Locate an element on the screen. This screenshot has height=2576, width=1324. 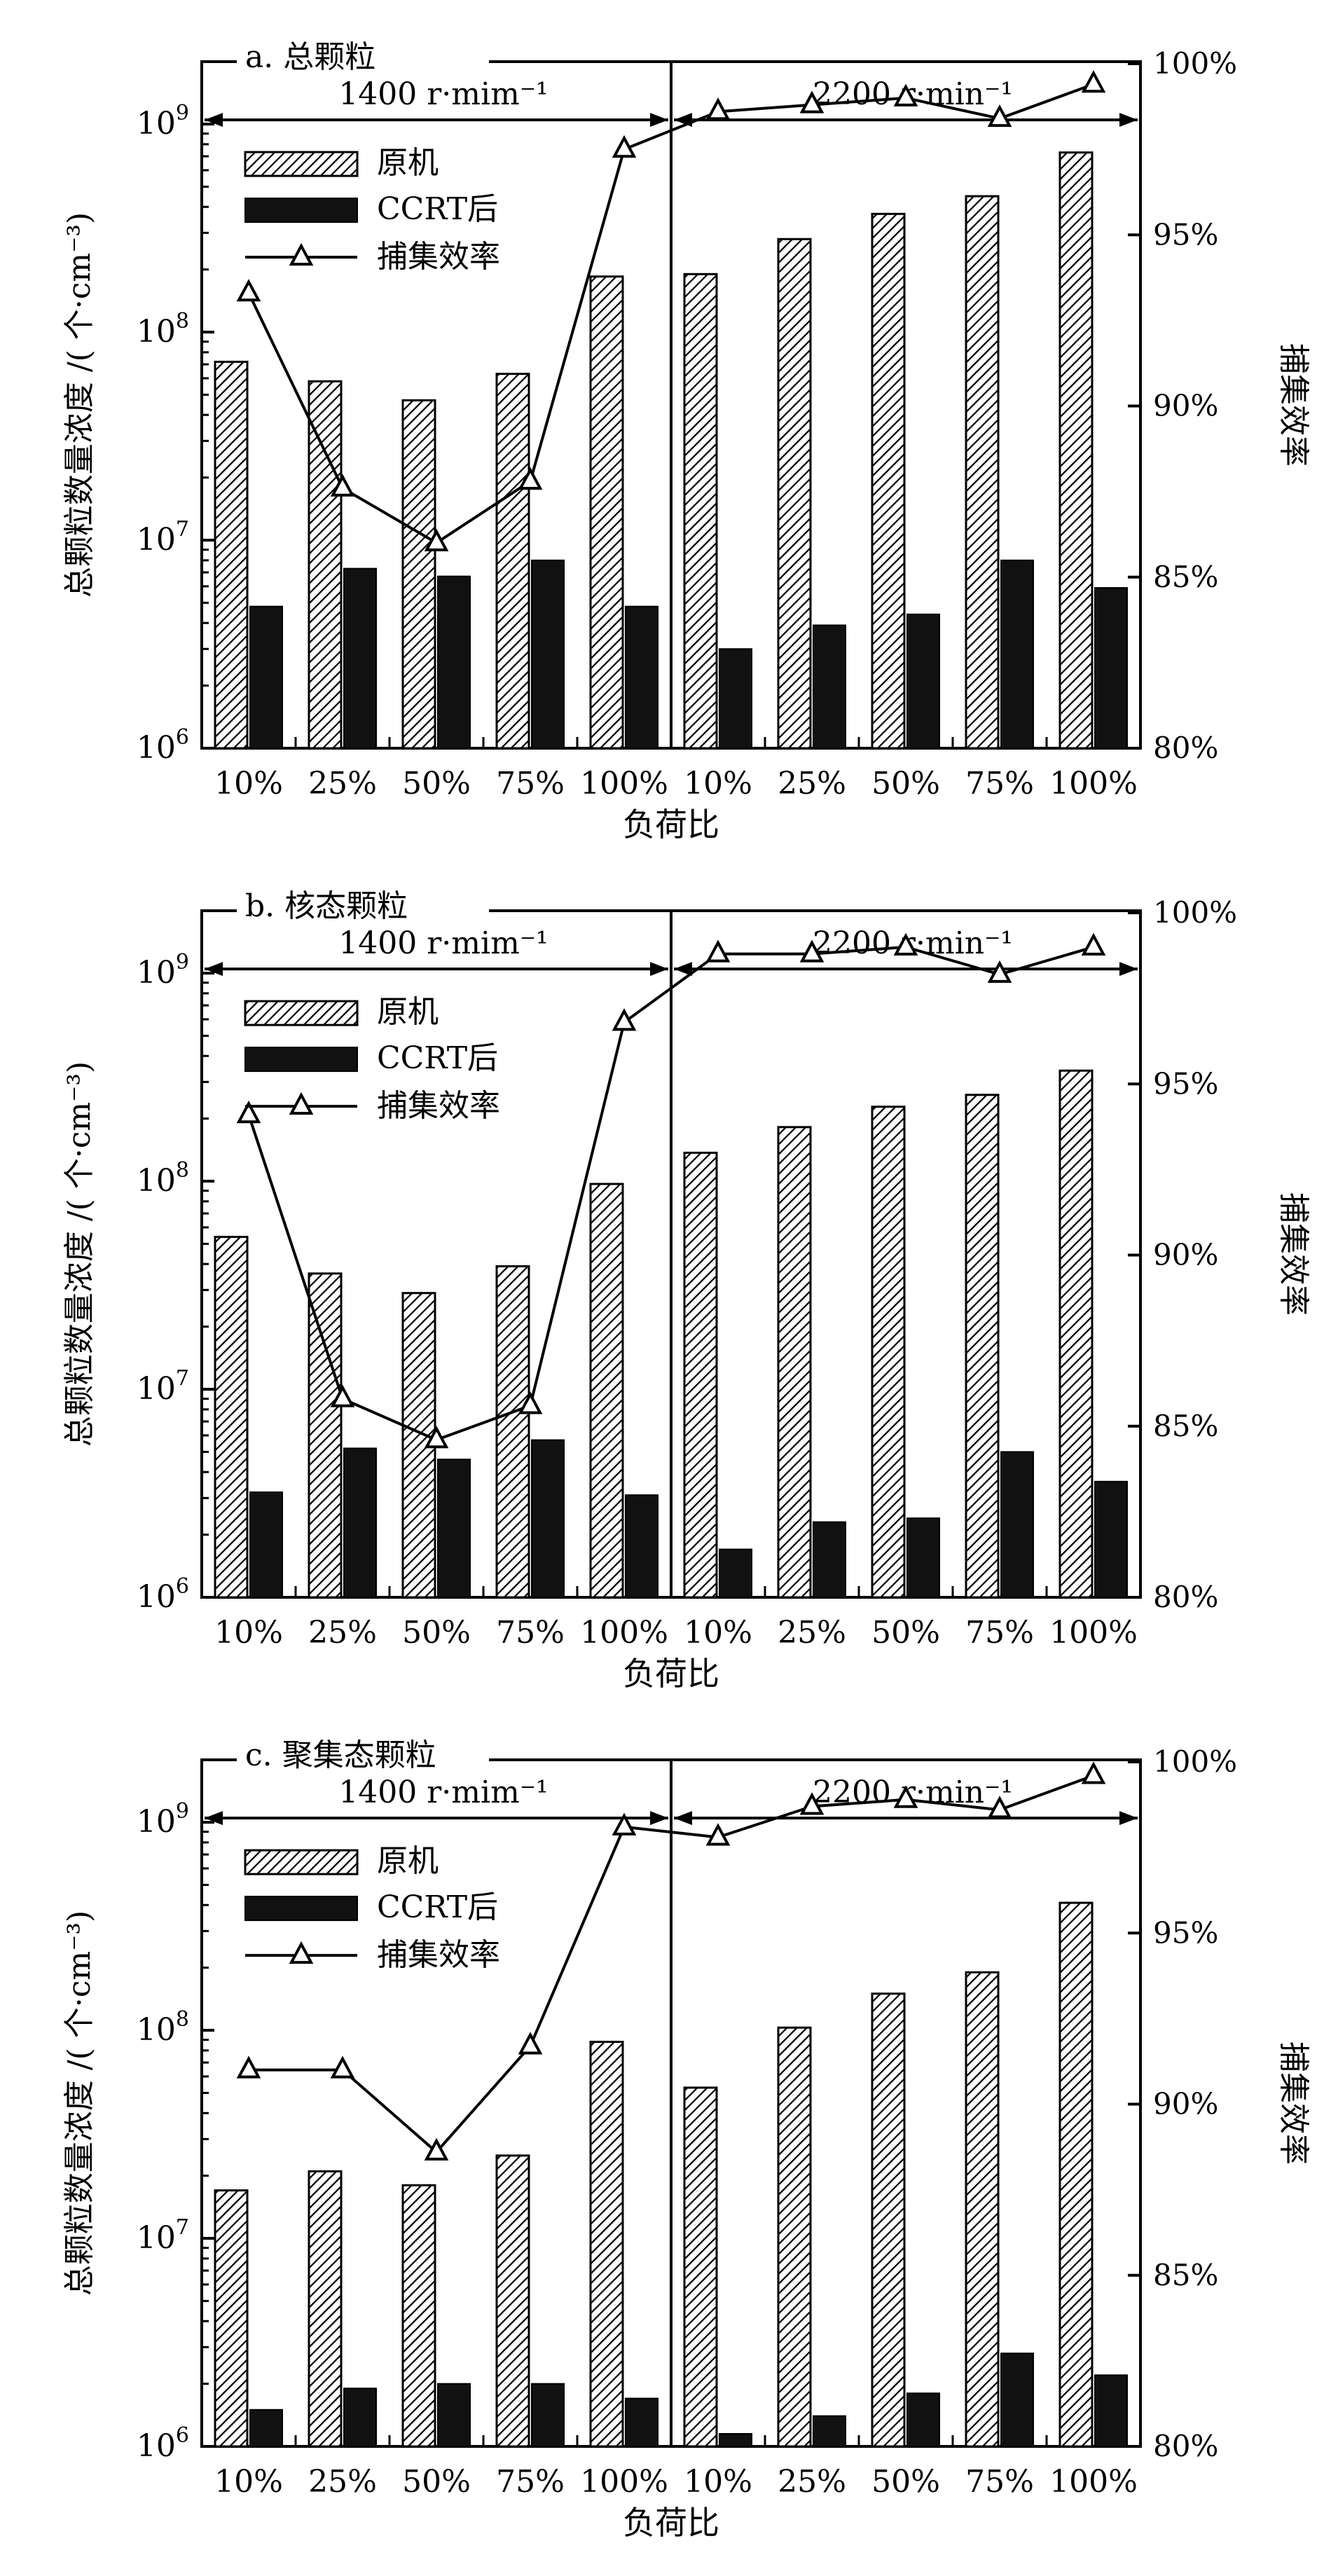
y2-tick-label: 80% is located at coordinates (1185, 2446).